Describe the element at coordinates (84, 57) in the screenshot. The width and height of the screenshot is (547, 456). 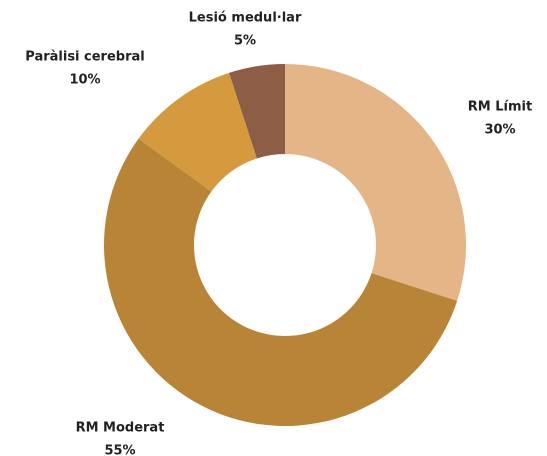
I see `slice-label: Paràlisi cerebral` at that location.